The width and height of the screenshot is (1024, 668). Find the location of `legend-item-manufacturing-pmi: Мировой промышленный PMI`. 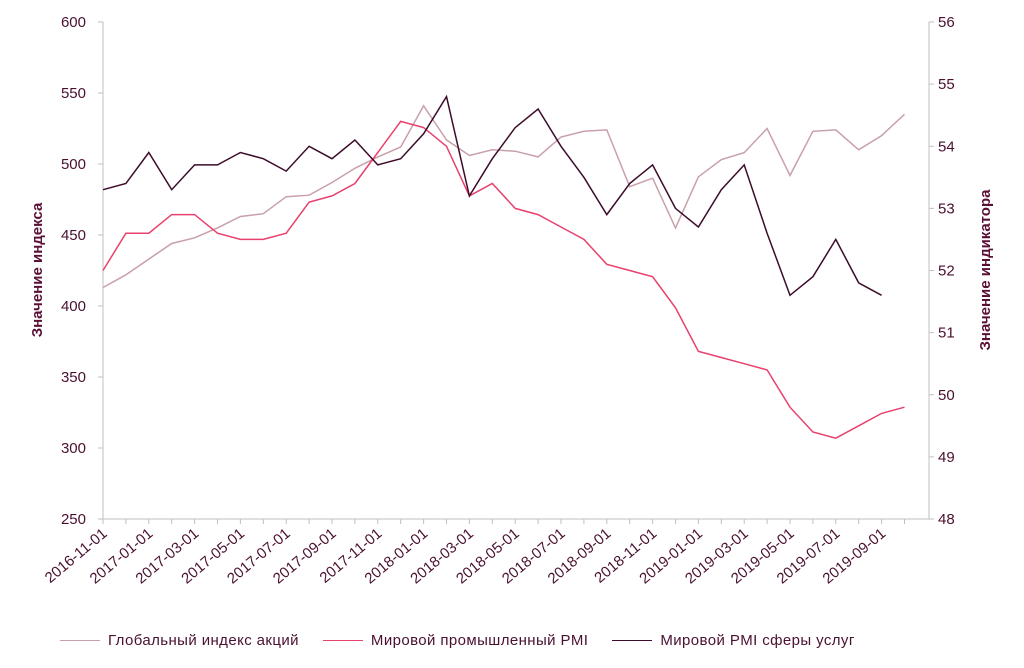

legend-item-manufacturing-pmi: Мировой промышленный PMI is located at coordinates (455, 640).